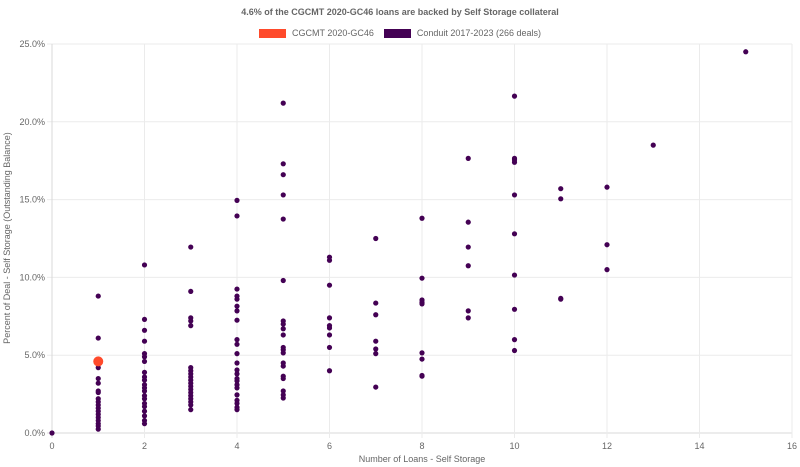 The height and width of the screenshot is (467, 800). Describe the element at coordinates (462, 33) in the screenshot. I see `legend-item-conduit: Conduit 2017-2023 (266 deals)` at that location.